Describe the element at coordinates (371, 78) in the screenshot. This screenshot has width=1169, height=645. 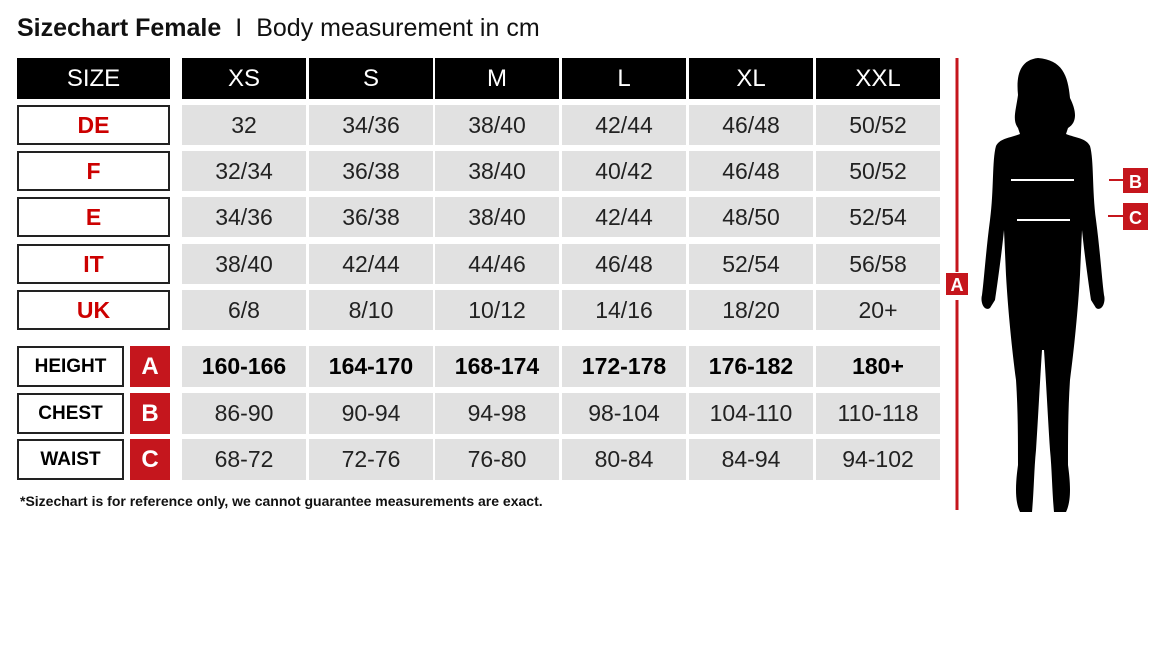
I see `size-column-header: S` at that location.